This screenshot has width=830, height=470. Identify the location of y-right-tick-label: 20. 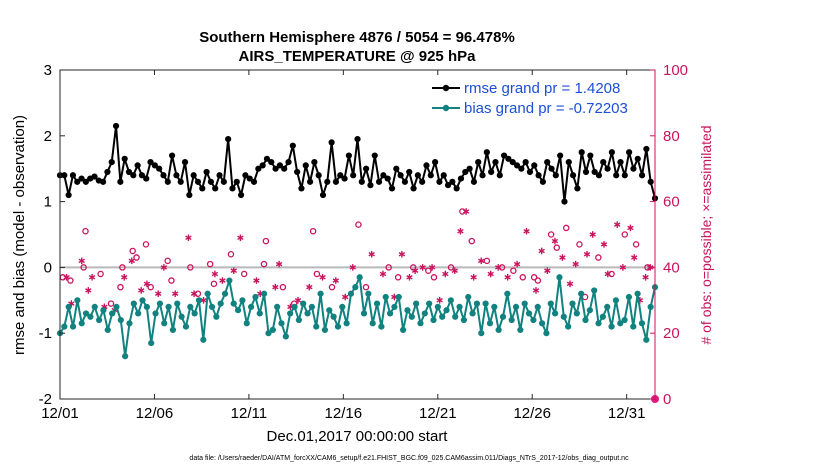
(671, 333).